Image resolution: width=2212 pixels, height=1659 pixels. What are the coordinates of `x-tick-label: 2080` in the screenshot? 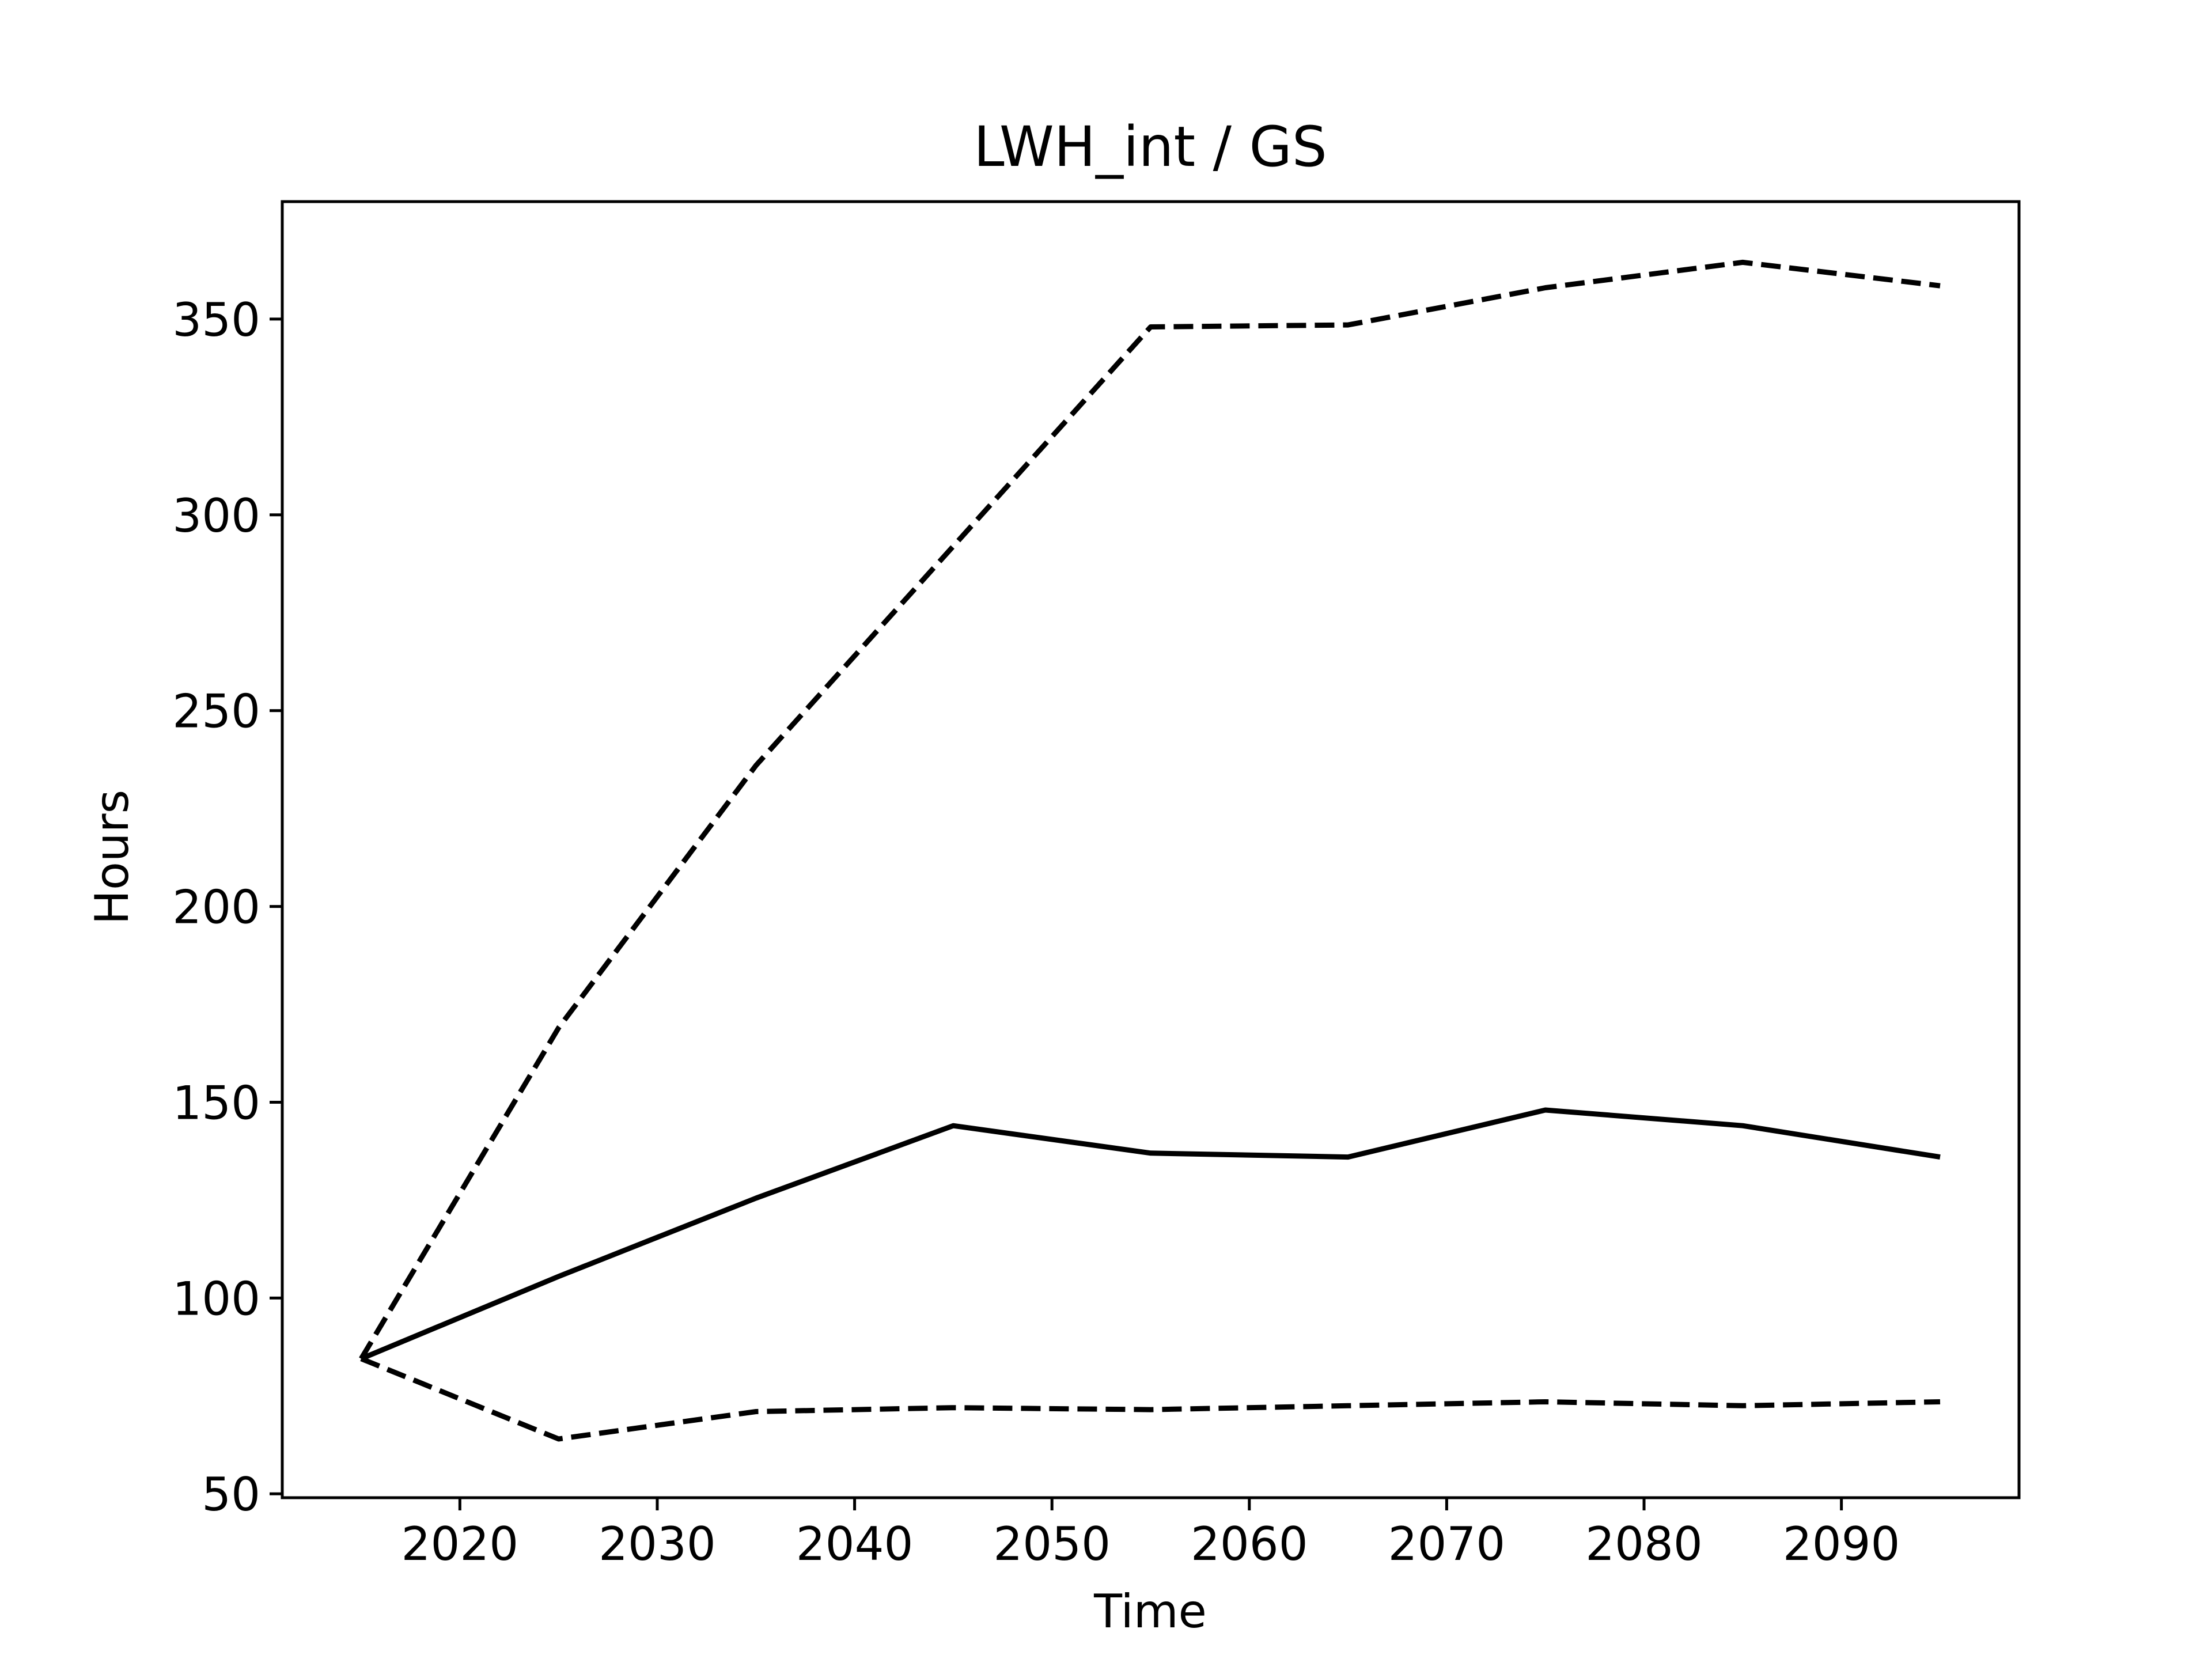 It's located at (1644, 1544).